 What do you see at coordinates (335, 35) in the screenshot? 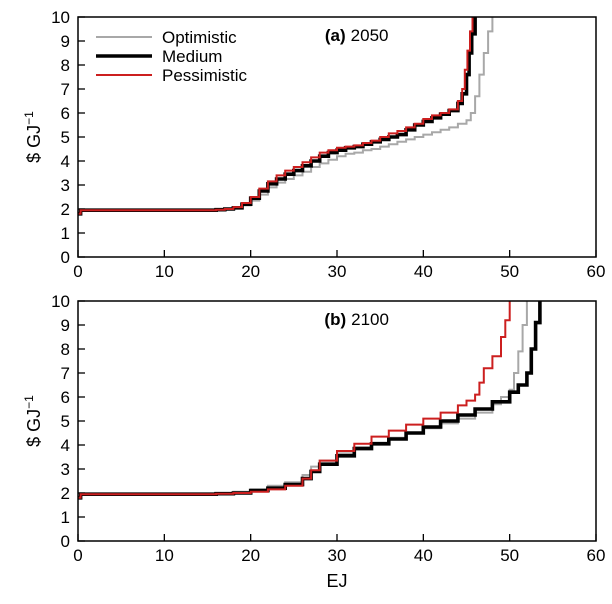
I see `panel-label-letter: (a)` at bounding box center [335, 35].